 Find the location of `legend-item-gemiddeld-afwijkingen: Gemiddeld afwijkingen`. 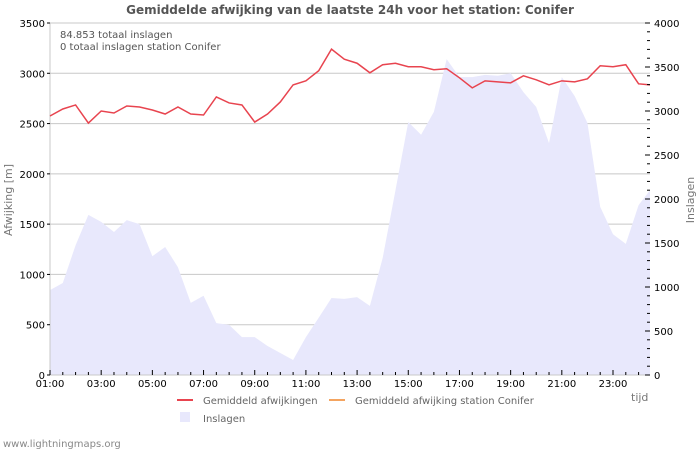

legend-item-gemiddeld-afwijkingen: Gemiddeld afwijkingen is located at coordinates (247, 401).